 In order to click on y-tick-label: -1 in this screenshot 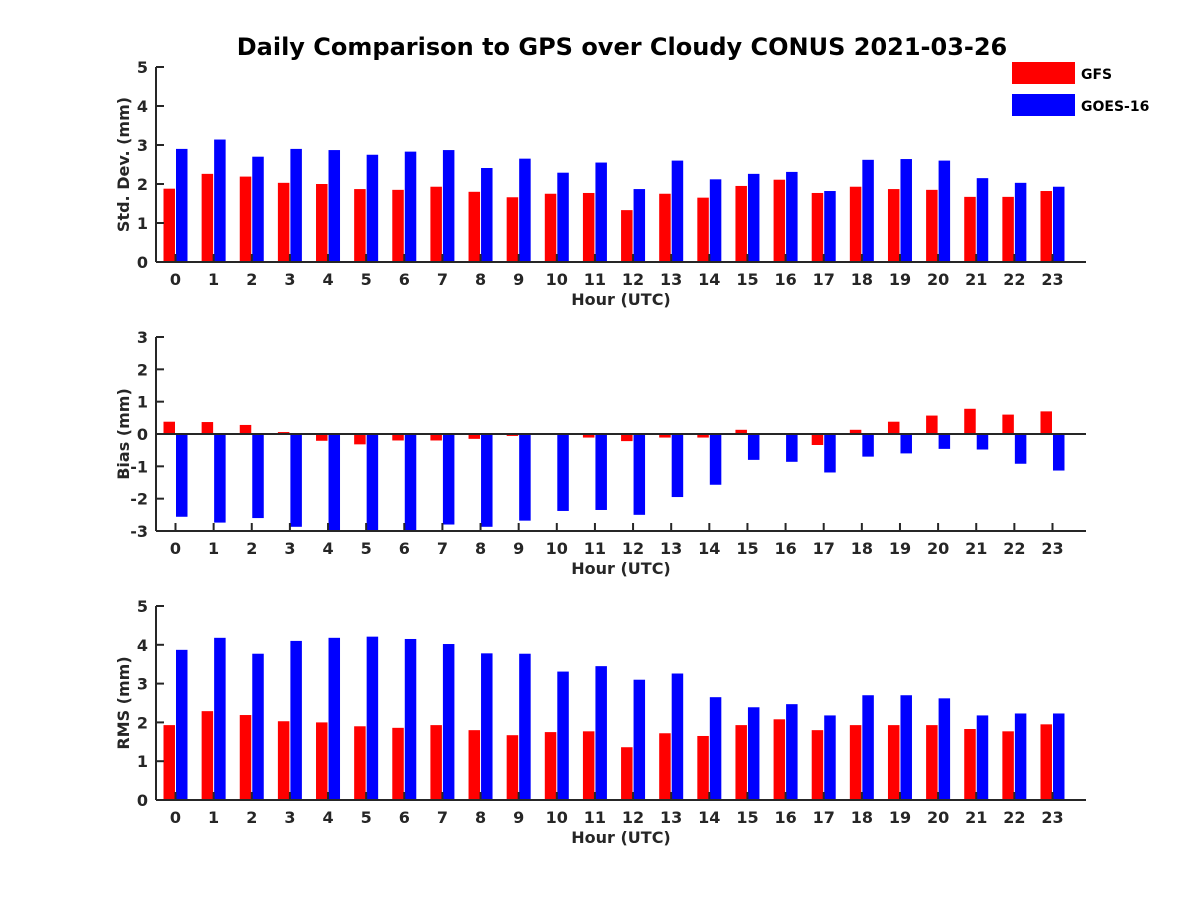, I will do `click(139, 466)`.